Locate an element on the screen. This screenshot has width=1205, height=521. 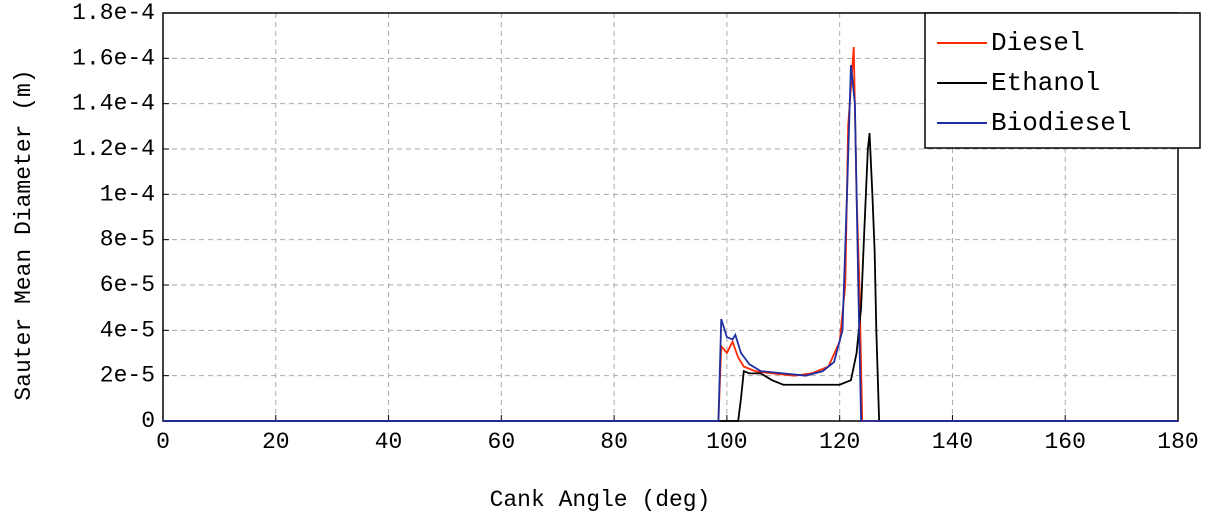
y-tick-label: 1.6e-4 is located at coordinates (113, 58).